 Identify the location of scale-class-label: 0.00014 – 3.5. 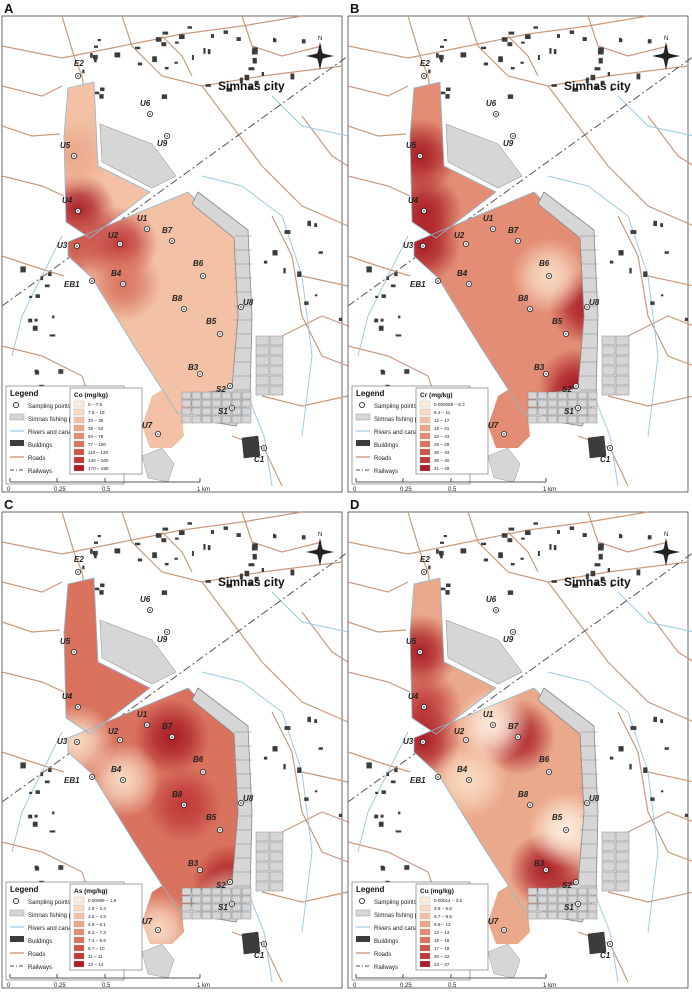
(448, 900).